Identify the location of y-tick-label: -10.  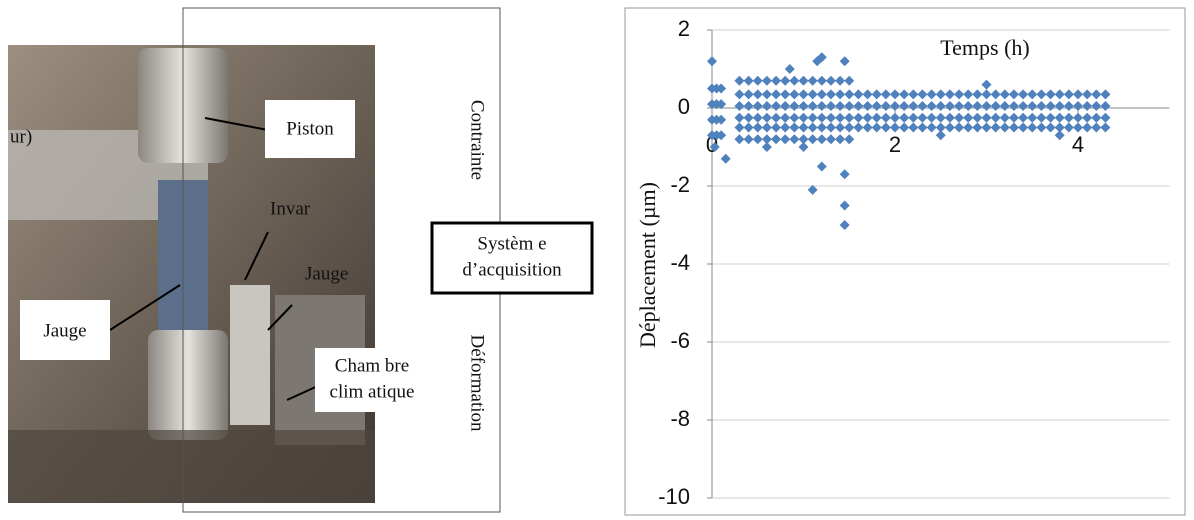
(674, 496).